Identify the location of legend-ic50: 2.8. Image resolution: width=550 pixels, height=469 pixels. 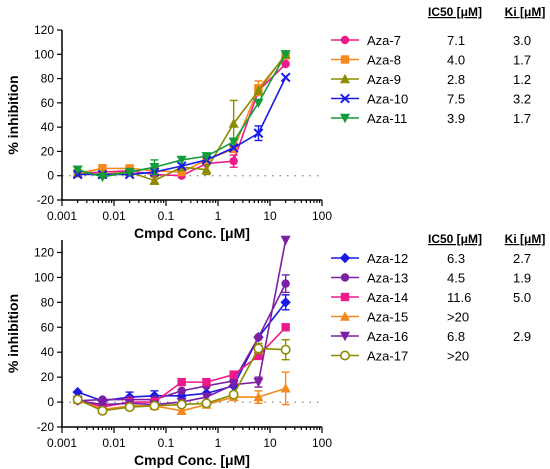
(456, 79).